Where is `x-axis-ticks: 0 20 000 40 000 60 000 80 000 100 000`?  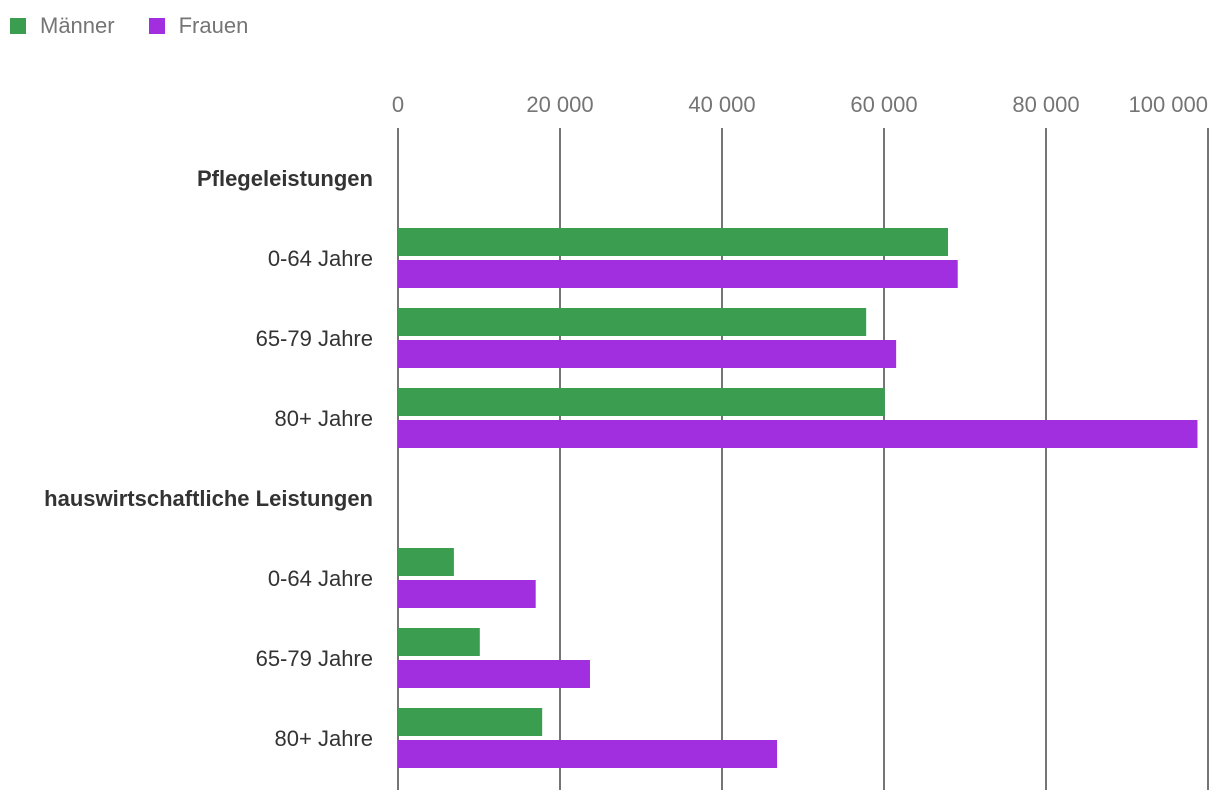 x-axis-ticks: 0 20 000 40 000 60 000 80 000 100 000 is located at coordinates (800, 104).